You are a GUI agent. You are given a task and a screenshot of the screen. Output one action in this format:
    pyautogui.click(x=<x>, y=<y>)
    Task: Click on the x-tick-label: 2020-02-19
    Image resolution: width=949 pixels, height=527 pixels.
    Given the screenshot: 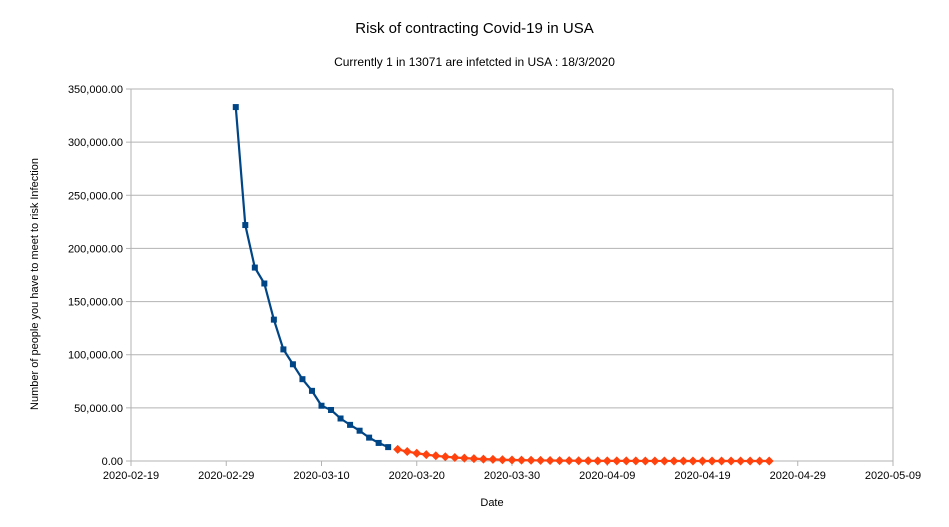 What is the action you would take?
    pyautogui.click(x=131, y=476)
    